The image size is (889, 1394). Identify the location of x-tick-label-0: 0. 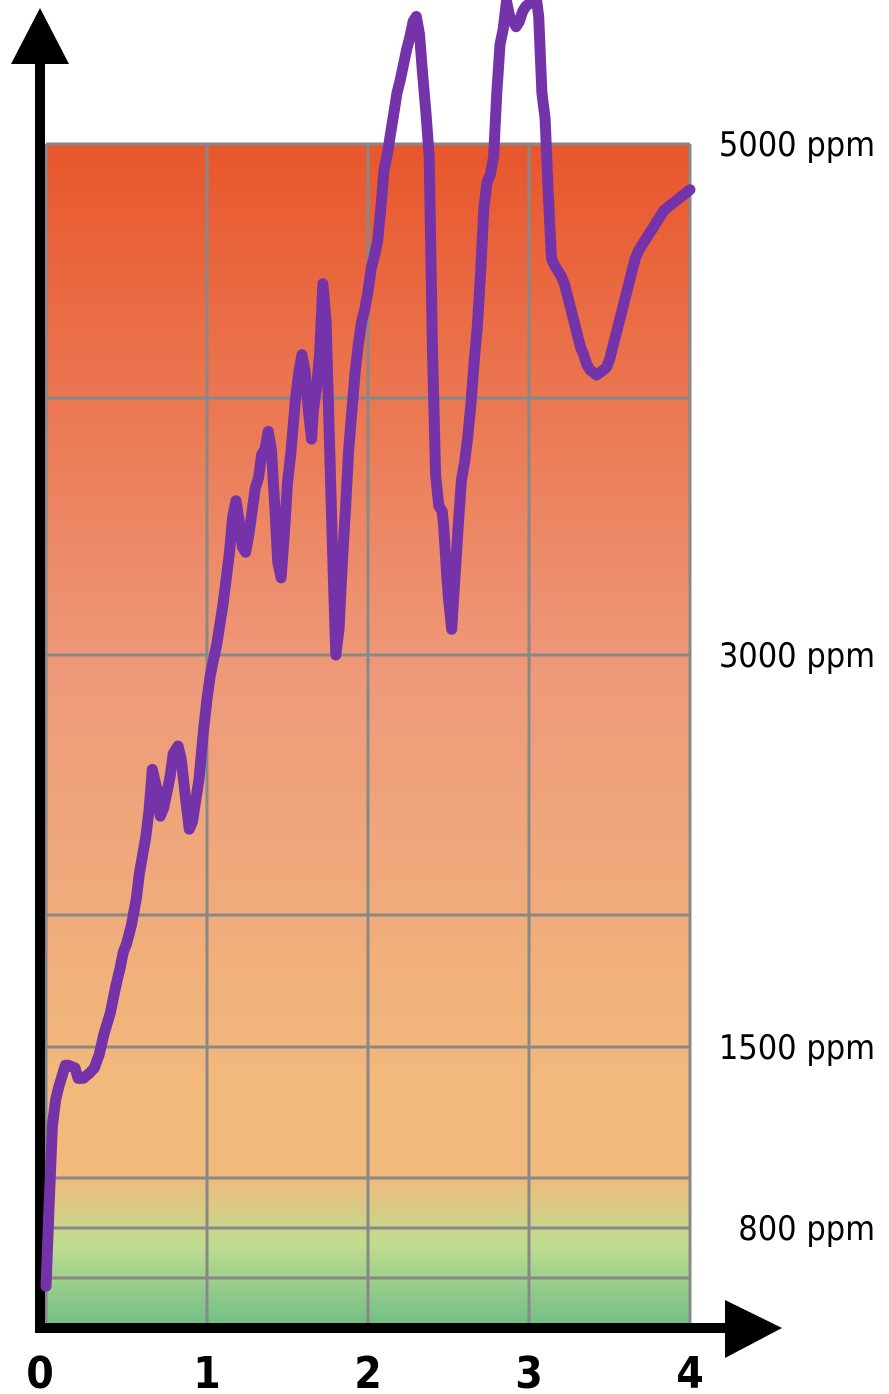
(40, 1371).